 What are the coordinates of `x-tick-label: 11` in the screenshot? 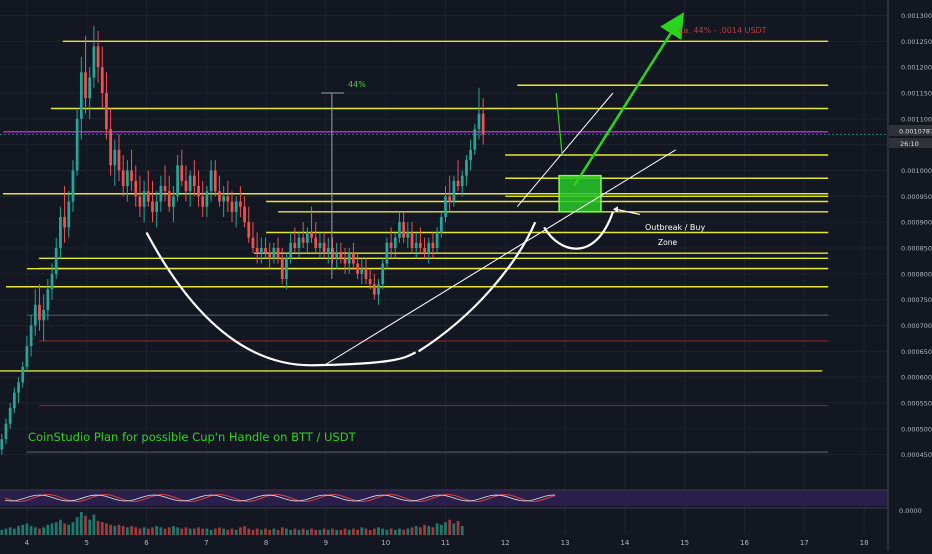 It's located at (445, 543).